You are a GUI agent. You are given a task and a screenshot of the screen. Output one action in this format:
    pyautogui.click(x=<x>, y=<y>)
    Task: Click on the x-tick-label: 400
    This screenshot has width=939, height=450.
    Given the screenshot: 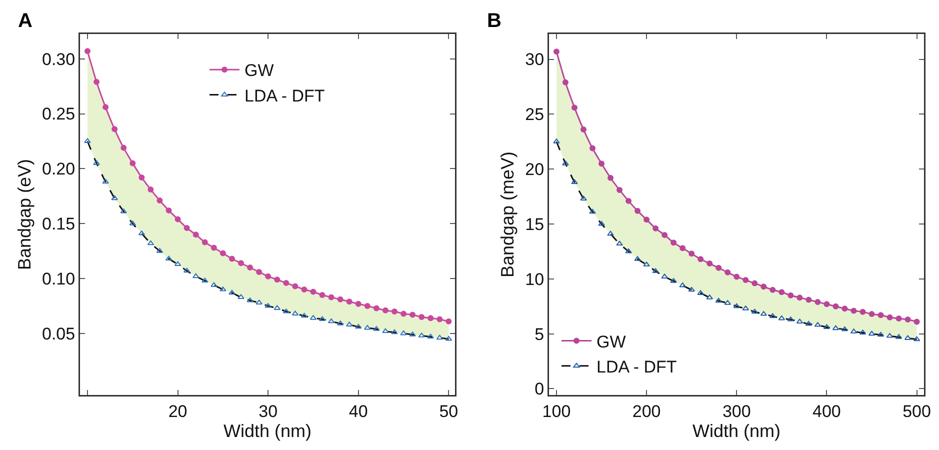 What is the action you would take?
    pyautogui.click(x=826, y=411)
    